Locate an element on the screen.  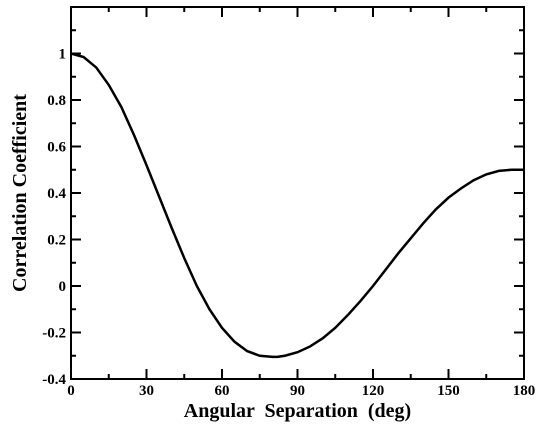
y-tick-label: 0.4 is located at coordinates (56, 194).